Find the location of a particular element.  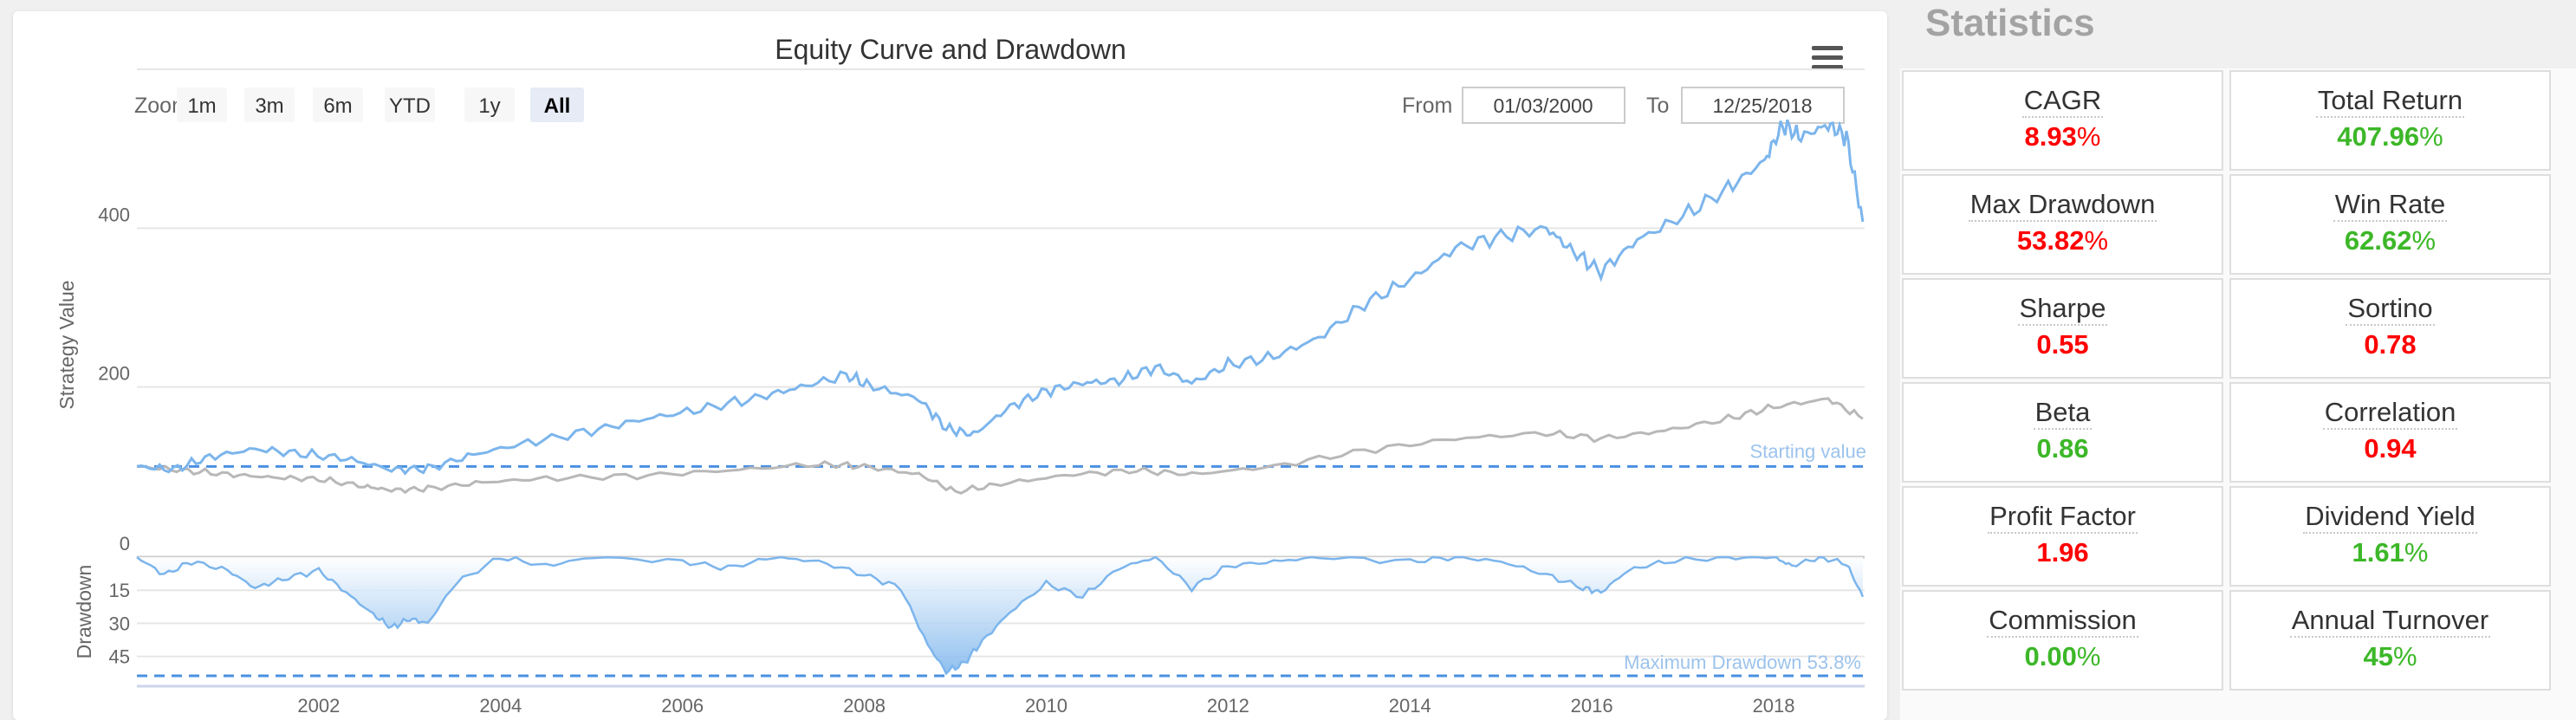

stat-card-annual-turnover: Annual Turnover 45% is located at coordinates (2390, 640).